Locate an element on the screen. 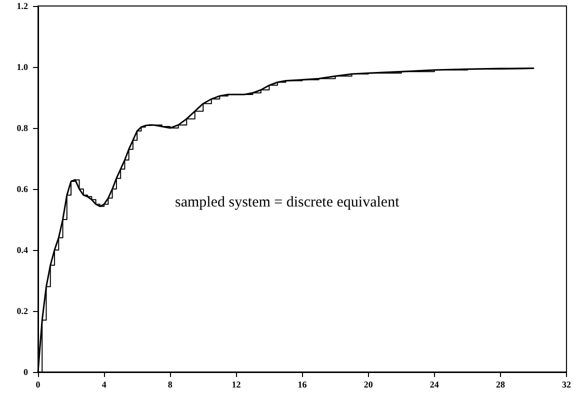 This screenshot has width=574, height=404. y-tick-label: 0.6 is located at coordinates (22, 189).